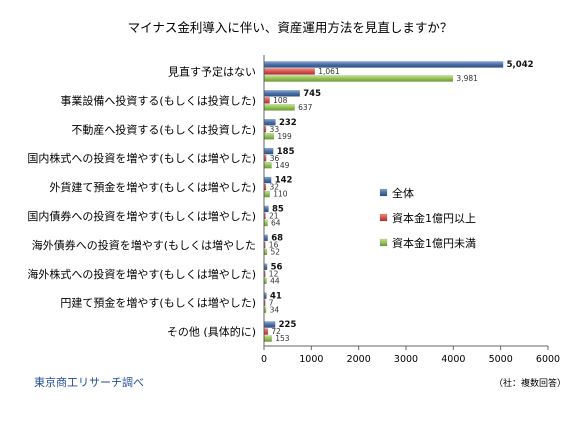 The image size is (586, 422). Describe the element at coordinates (158, 303) in the screenshot. I see `category-label: 円建て預金を増やす(もしくは増やした)` at that location.